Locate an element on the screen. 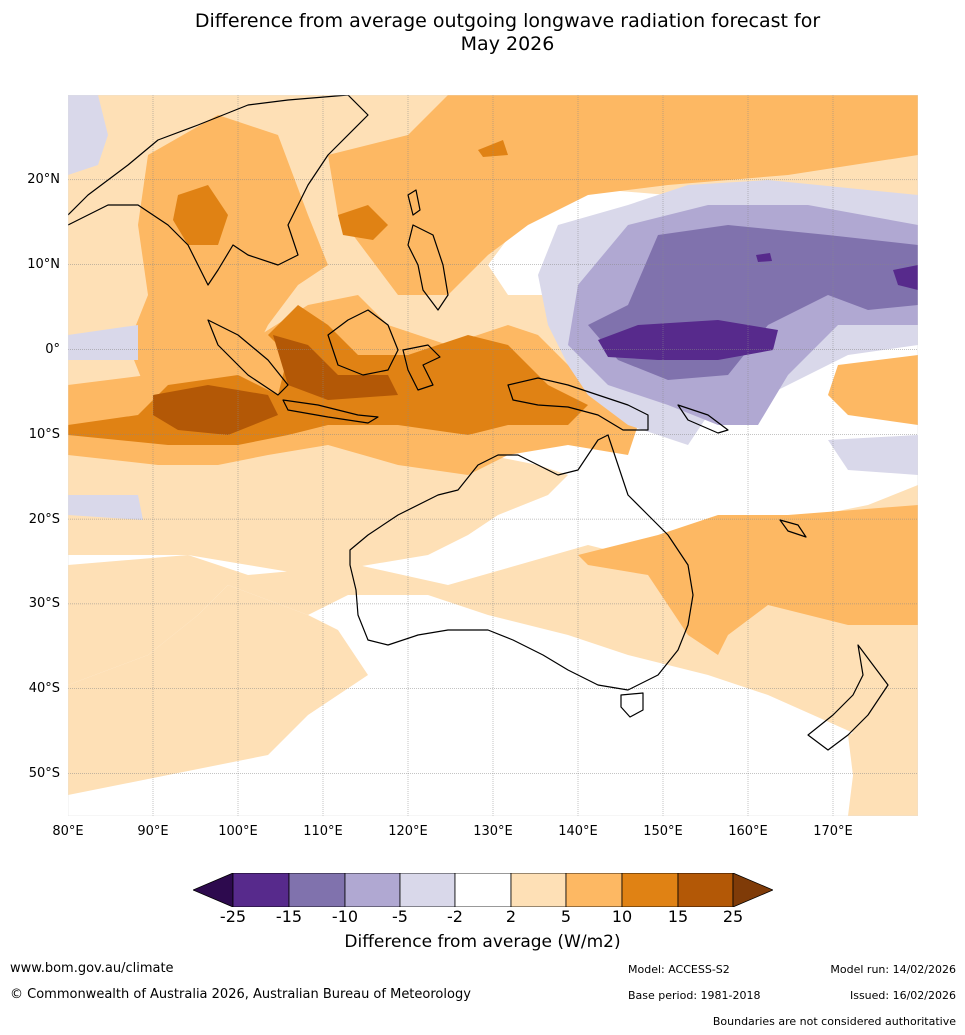  new-zealand-coastline is located at coordinates (848, 697).